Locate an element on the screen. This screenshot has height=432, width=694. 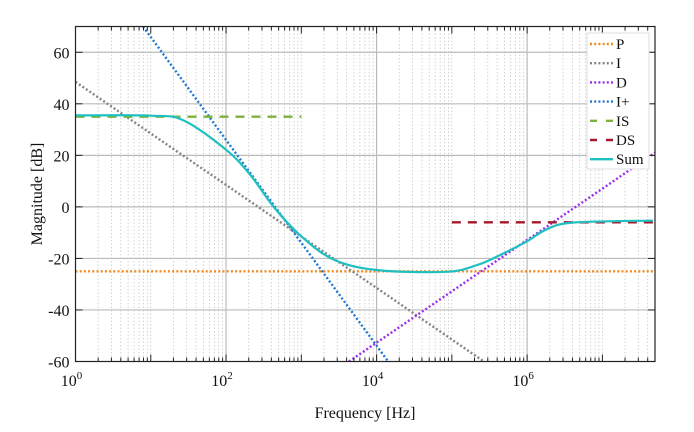
x-tick-label: 10⁶ is located at coordinates (523, 380).